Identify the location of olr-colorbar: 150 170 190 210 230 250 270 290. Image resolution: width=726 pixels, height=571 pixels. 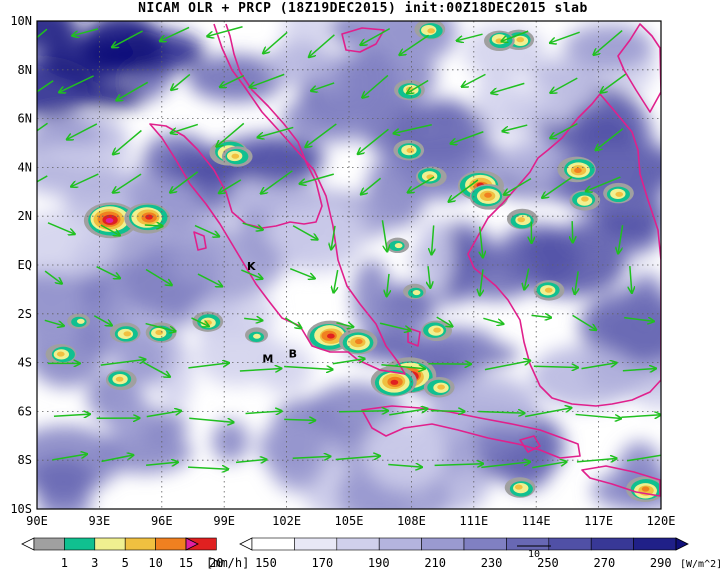
(464, 553).